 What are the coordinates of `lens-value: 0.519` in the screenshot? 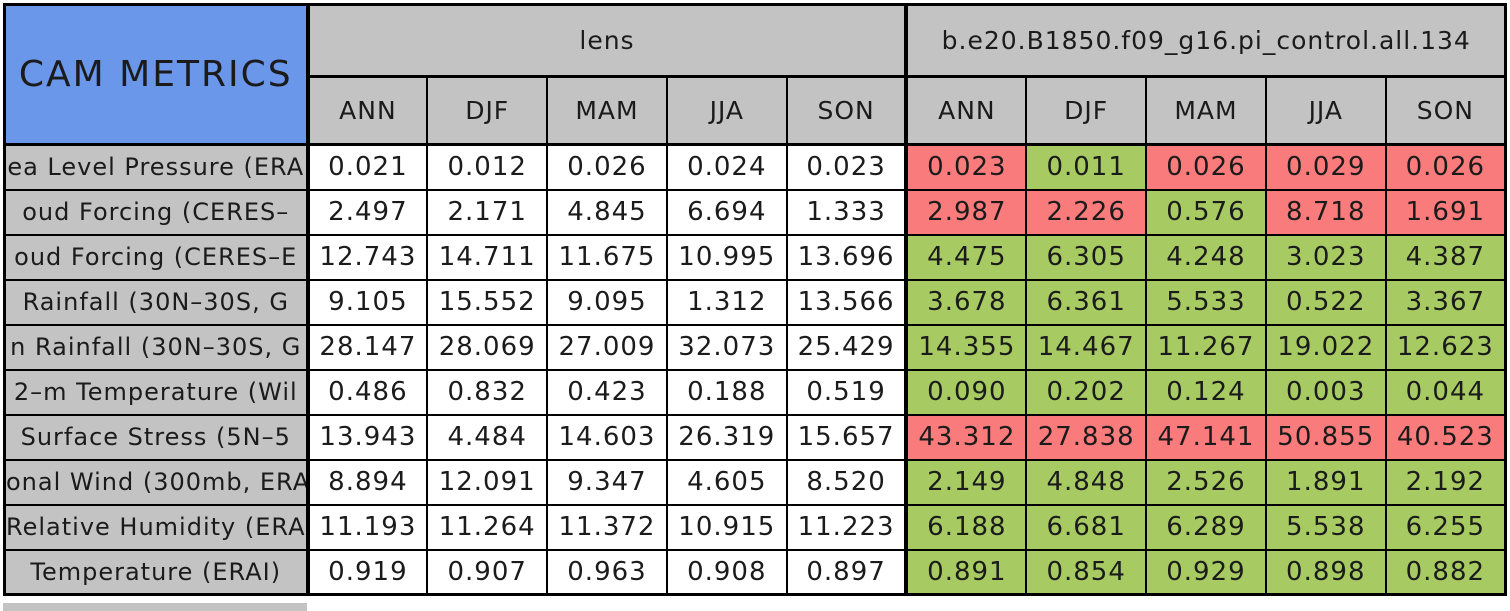 It's located at (846, 392).